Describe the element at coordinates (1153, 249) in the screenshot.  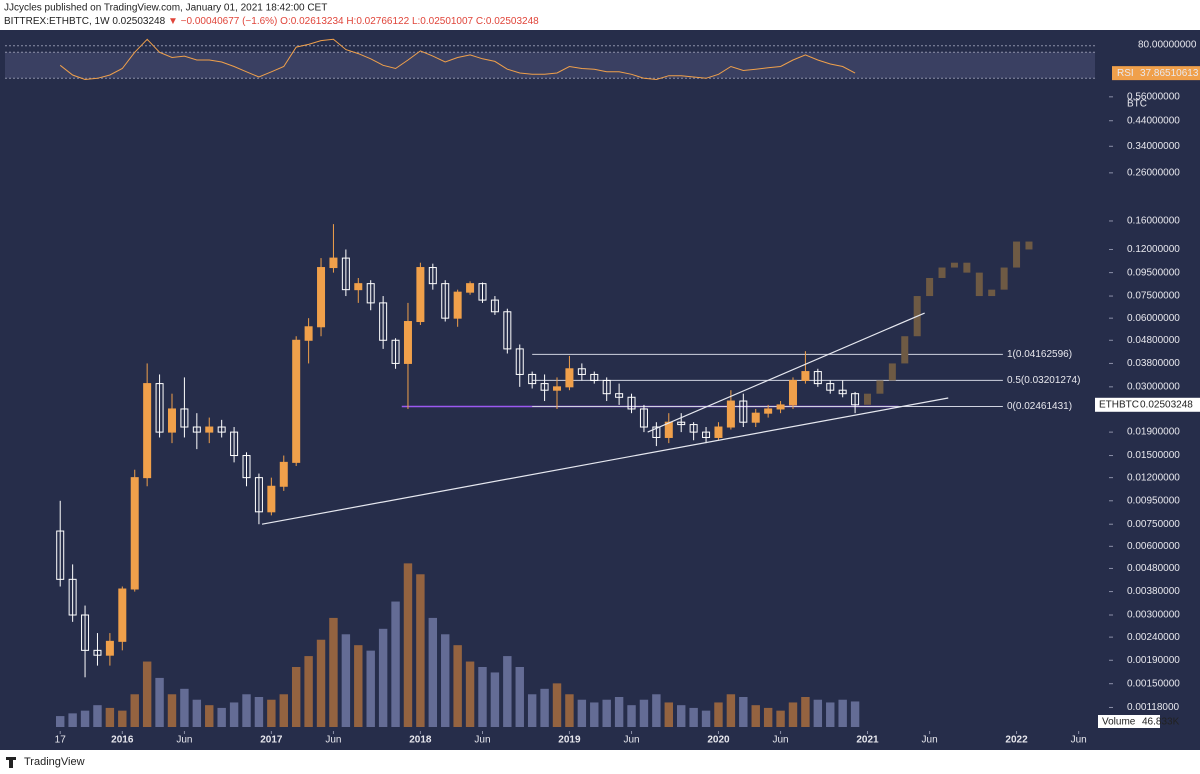
I see `y-tick-label: 0.12000000` at that location.